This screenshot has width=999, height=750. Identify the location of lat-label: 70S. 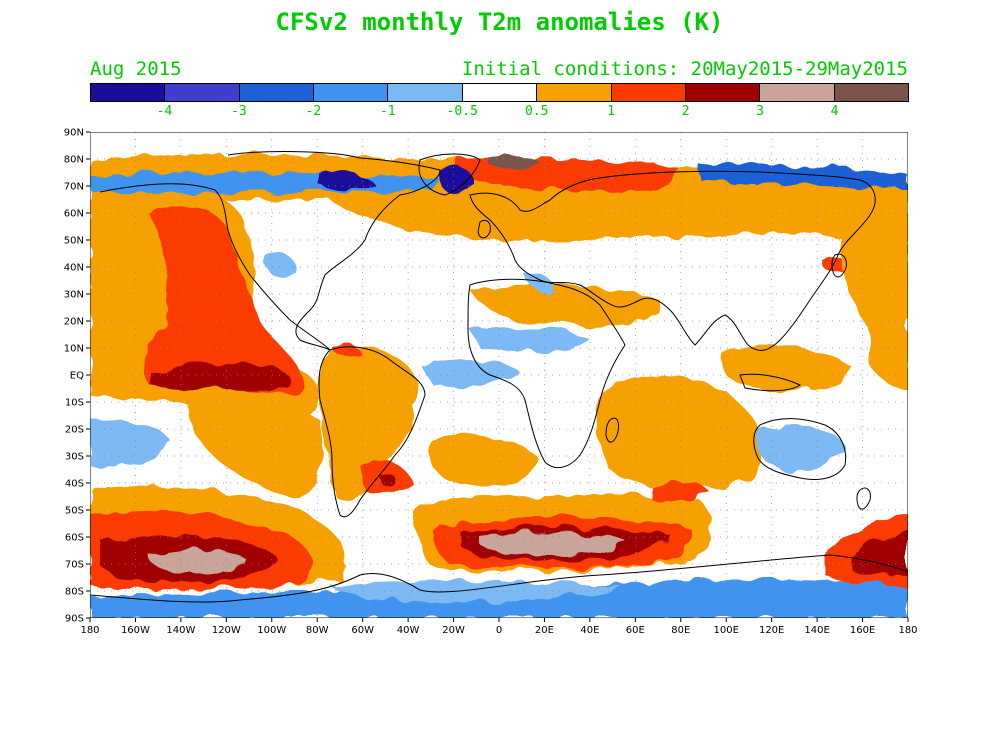
(74, 565).